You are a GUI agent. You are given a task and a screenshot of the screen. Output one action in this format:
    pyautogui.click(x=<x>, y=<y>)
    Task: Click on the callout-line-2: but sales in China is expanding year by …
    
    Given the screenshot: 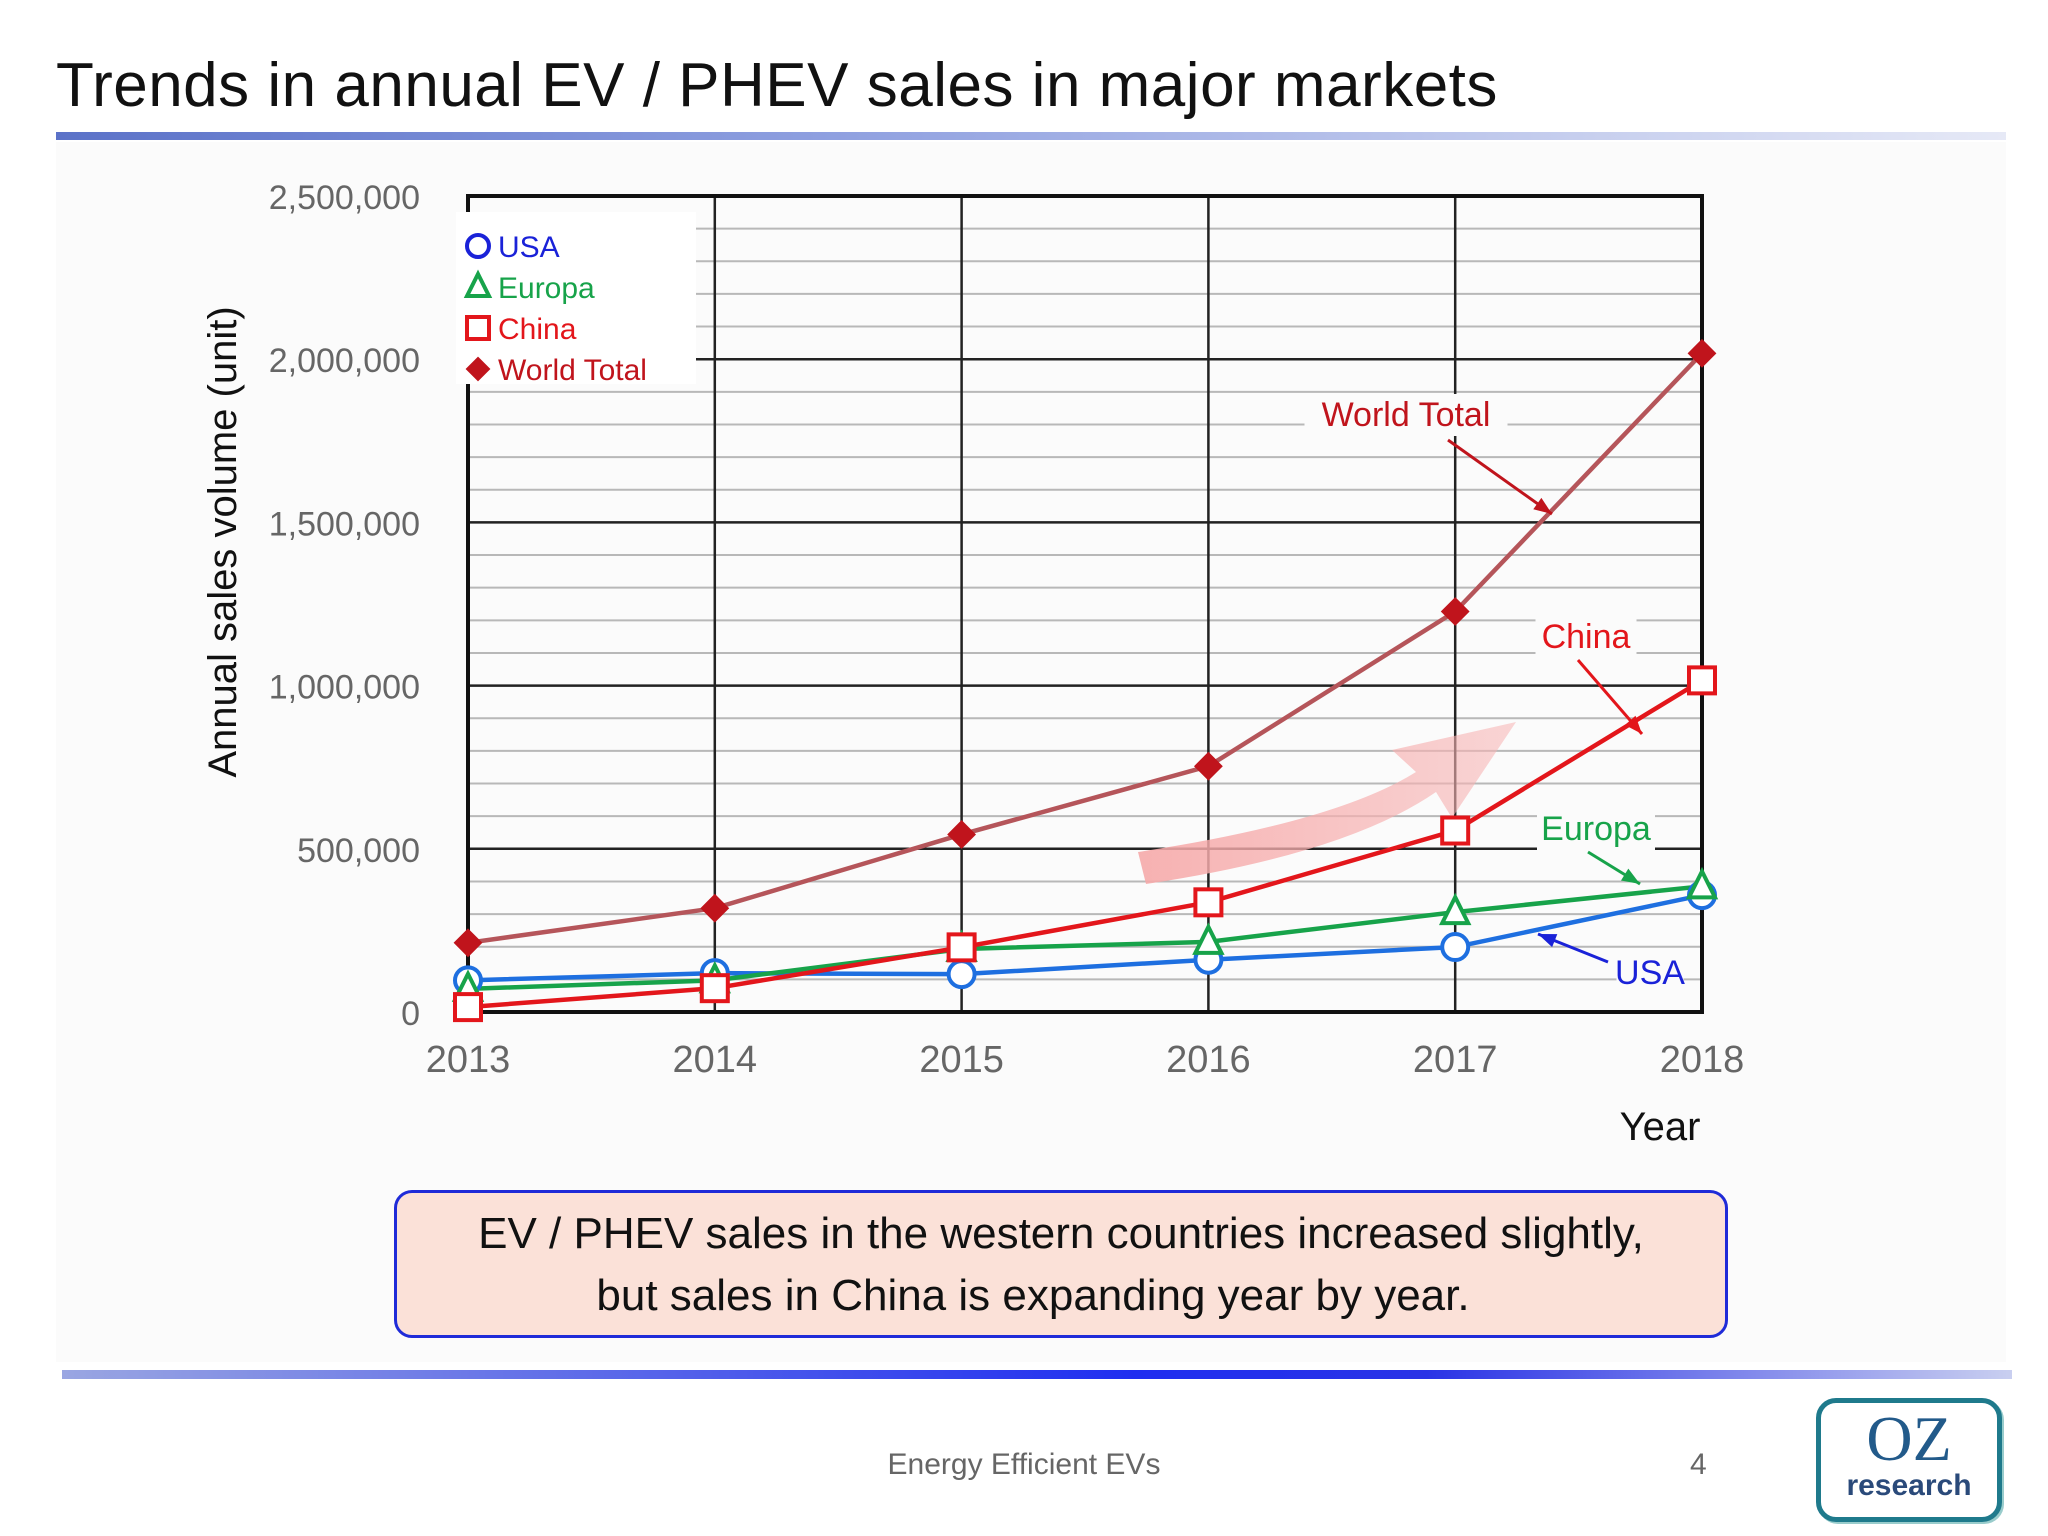 What is the action you would take?
    pyautogui.click(x=1033, y=1295)
    